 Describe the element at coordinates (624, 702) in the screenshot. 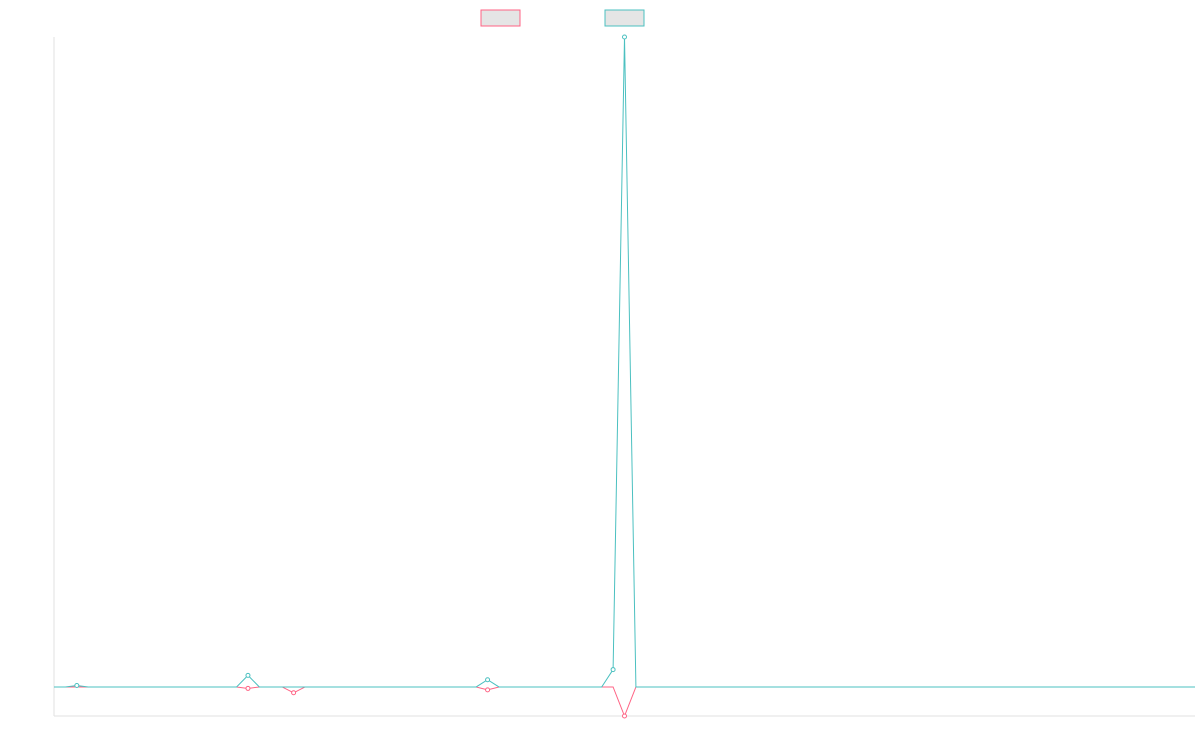

I see `series-line` at that location.